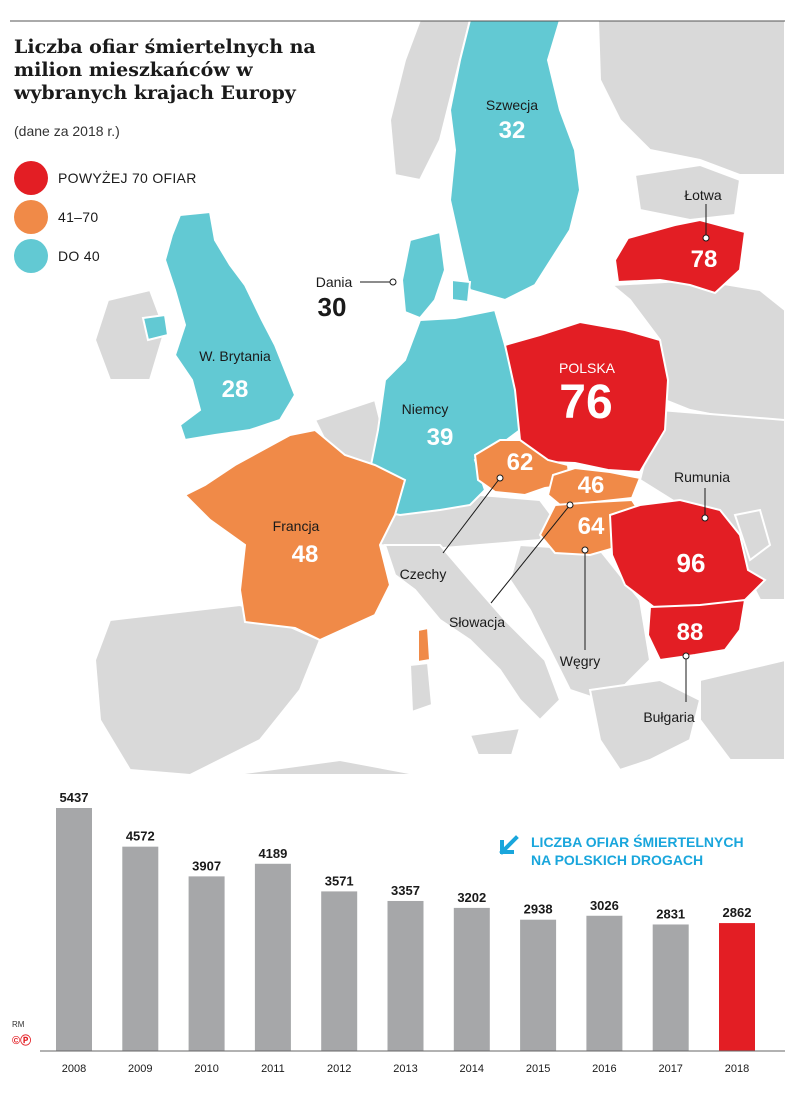  I want to click on label-name-lotwa: Łotwa, so click(703, 195).